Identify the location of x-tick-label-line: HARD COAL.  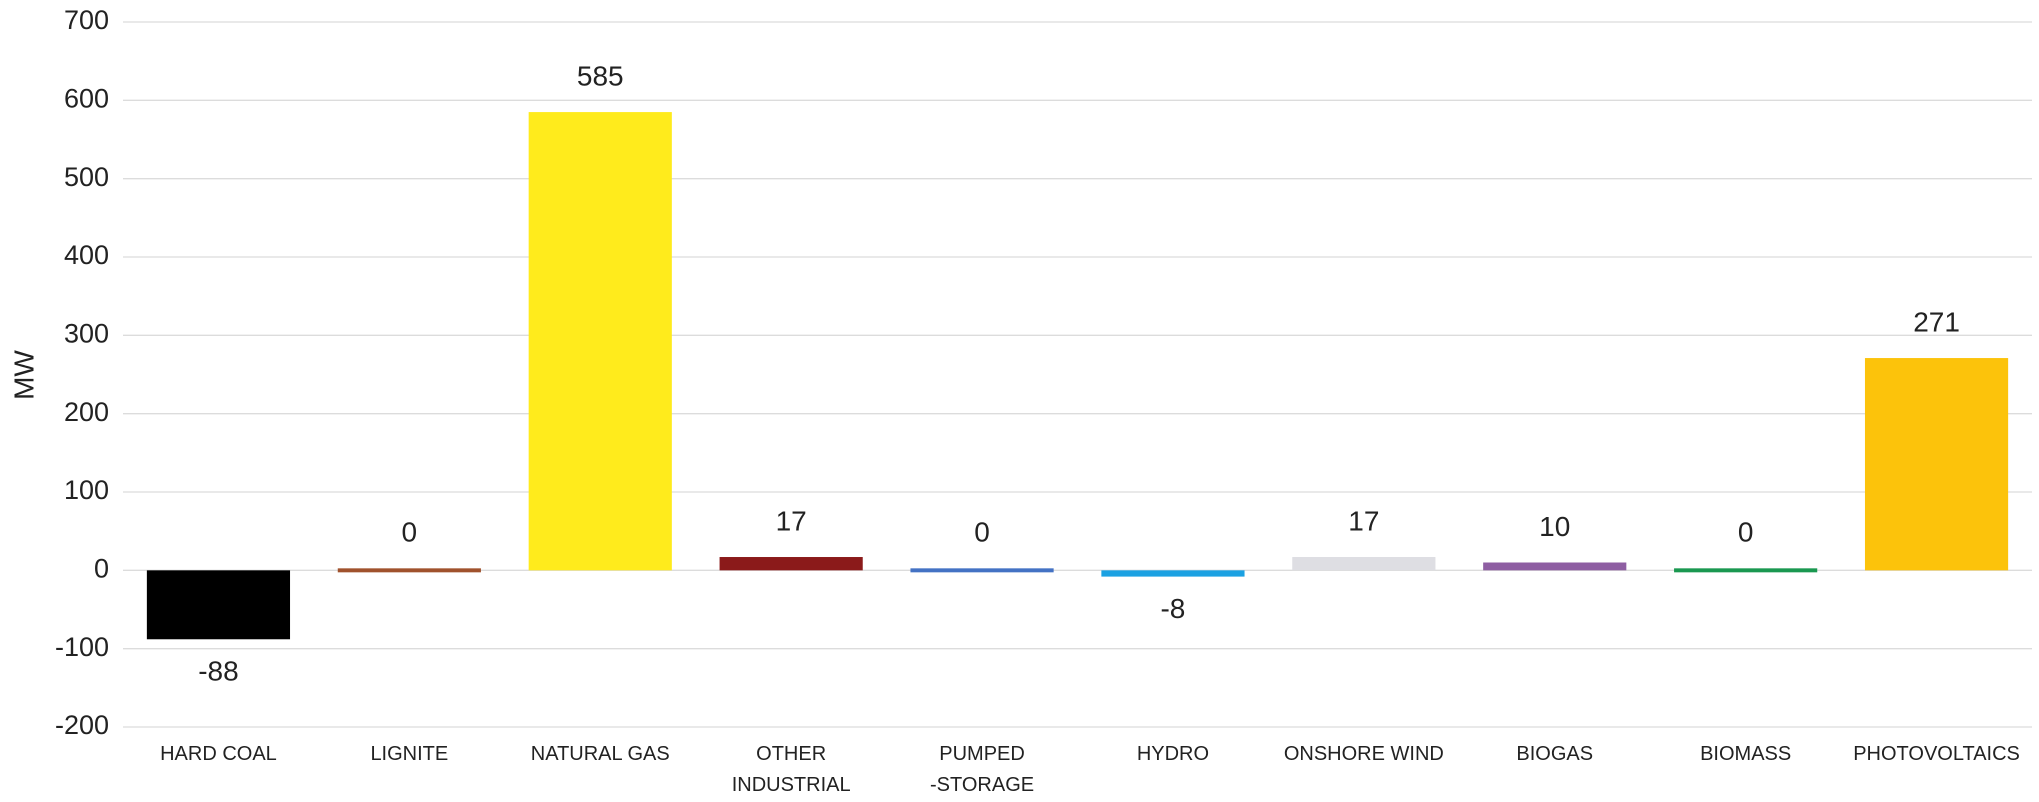
(218, 754).